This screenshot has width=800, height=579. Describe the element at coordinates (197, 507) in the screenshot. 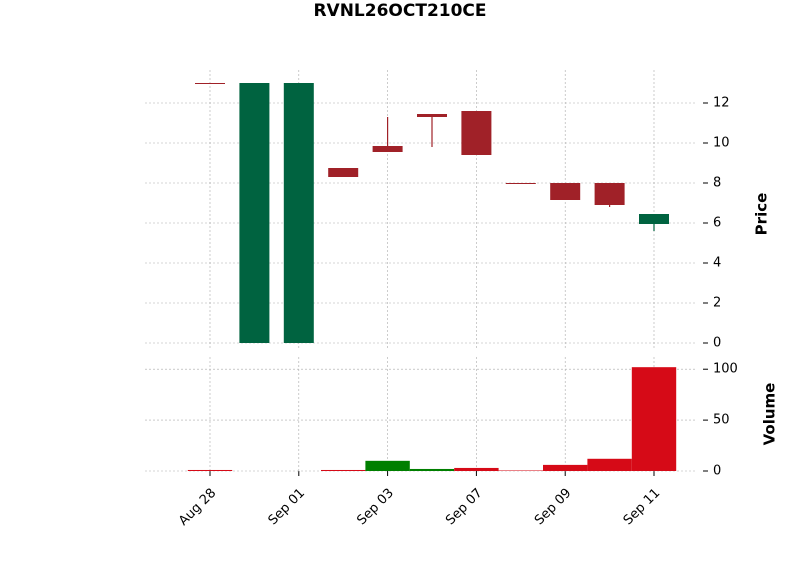

I see `x-tick-label: Aug 28` at that location.